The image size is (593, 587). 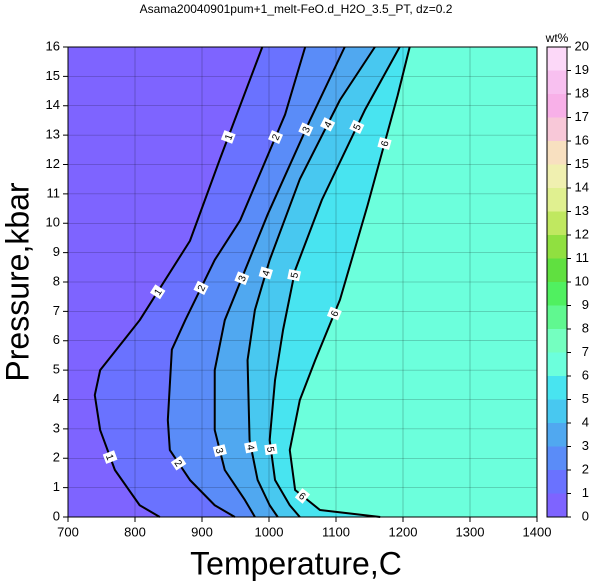 What do you see at coordinates (585, 398) in the screenshot?
I see `colorbar-tick-label: 5` at bounding box center [585, 398].